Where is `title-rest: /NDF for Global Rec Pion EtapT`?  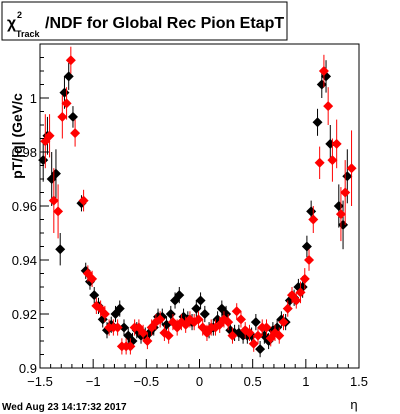
title-rest: /NDF for Global Rec Pion EtapT is located at coordinates (164, 23).